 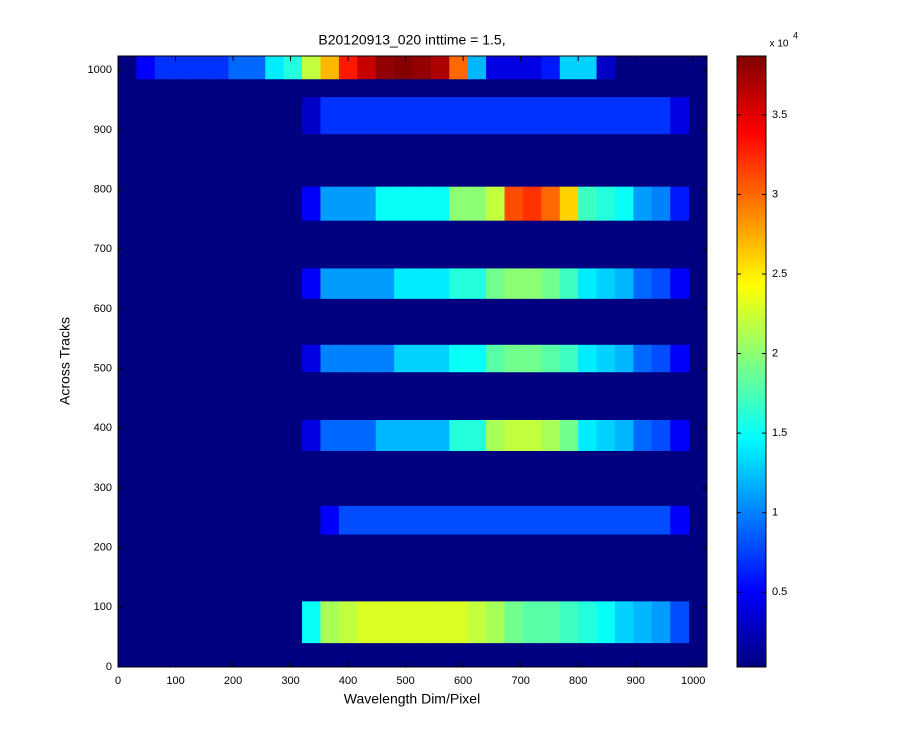 I want to click on colorbar, so click(x=751, y=361).